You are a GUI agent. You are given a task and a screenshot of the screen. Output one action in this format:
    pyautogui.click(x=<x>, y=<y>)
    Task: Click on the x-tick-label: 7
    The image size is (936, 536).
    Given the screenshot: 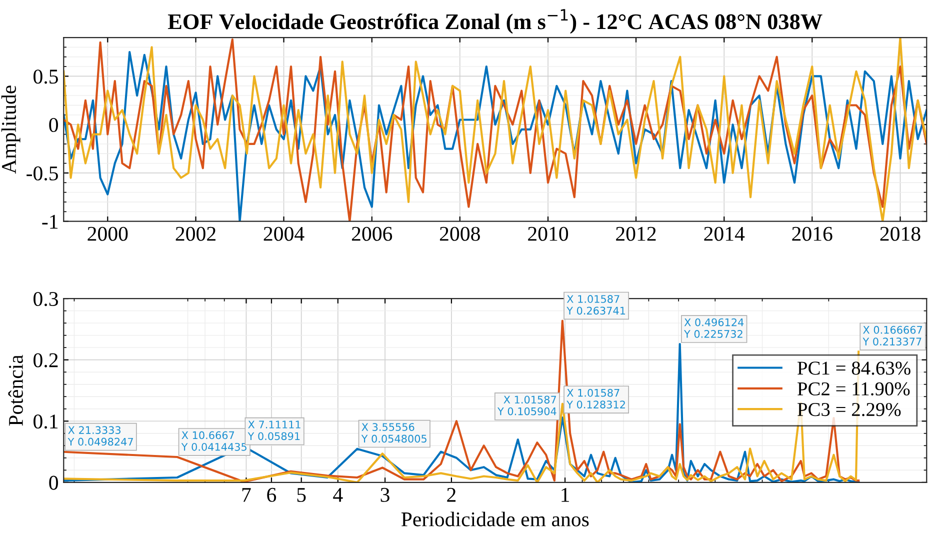 What is the action you would take?
    pyautogui.click(x=246, y=495)
    